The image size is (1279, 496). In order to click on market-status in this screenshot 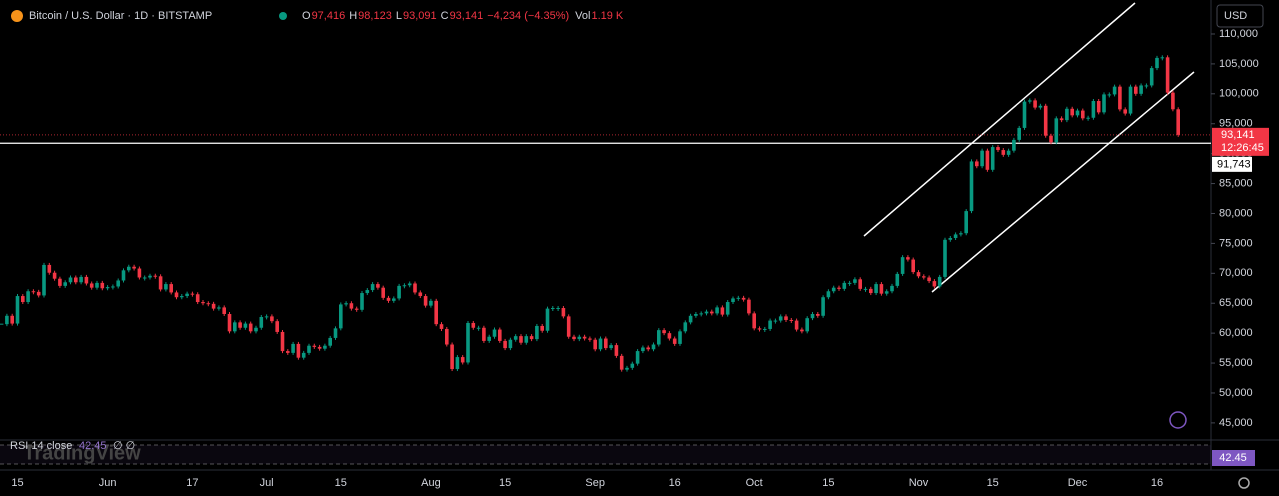, I will do `click(283, 16)`.